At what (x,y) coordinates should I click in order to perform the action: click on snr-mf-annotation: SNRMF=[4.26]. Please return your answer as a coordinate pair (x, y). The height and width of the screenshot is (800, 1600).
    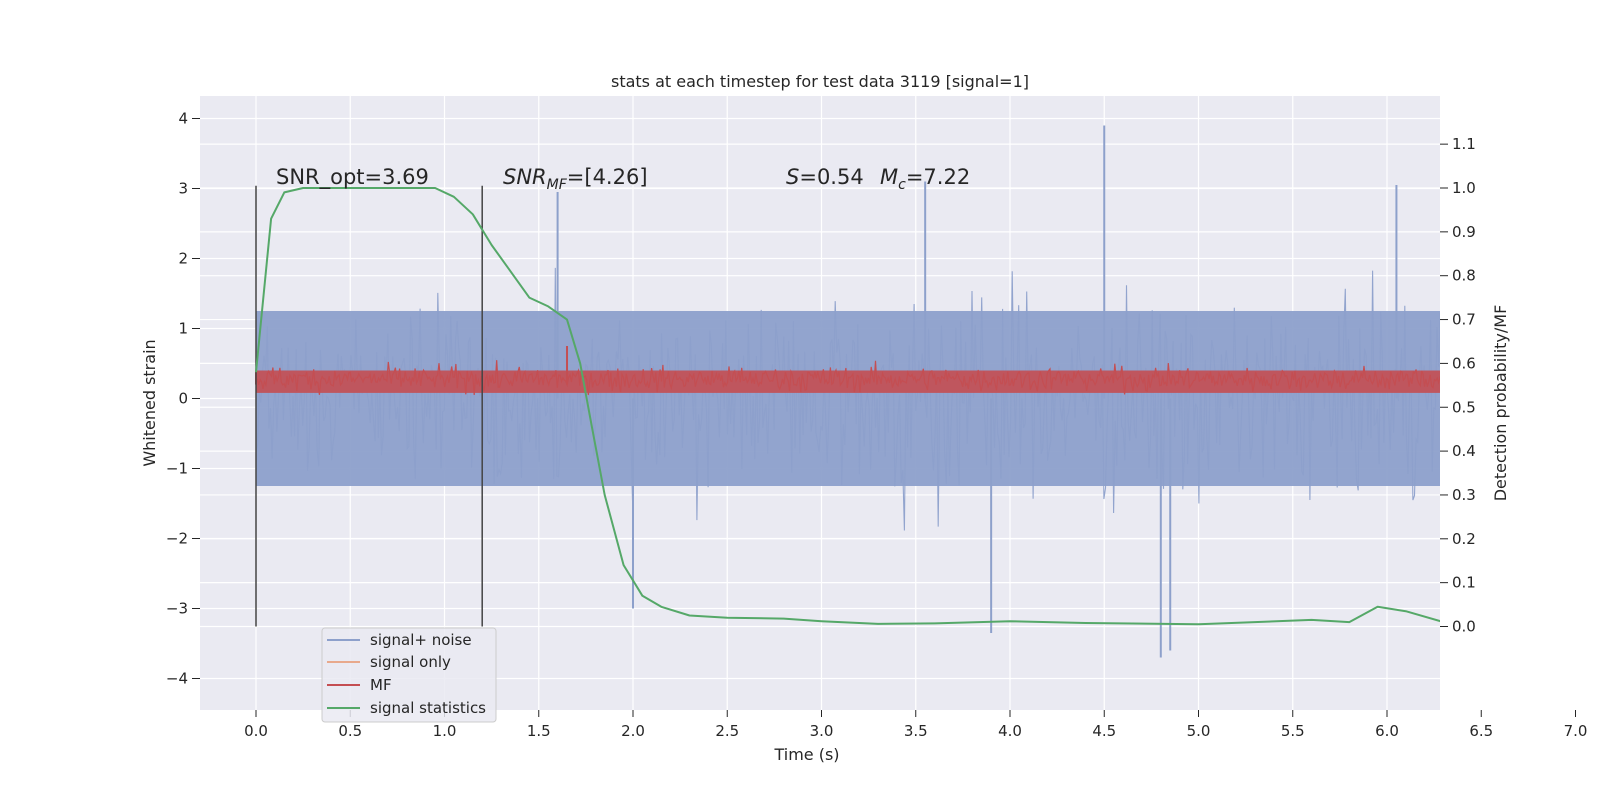
    Looking at the image, I should click on (575, 179).